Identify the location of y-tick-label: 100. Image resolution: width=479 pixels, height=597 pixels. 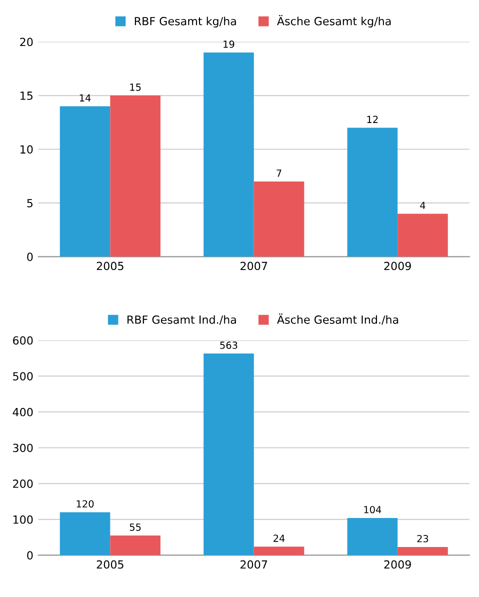
(23, 519).